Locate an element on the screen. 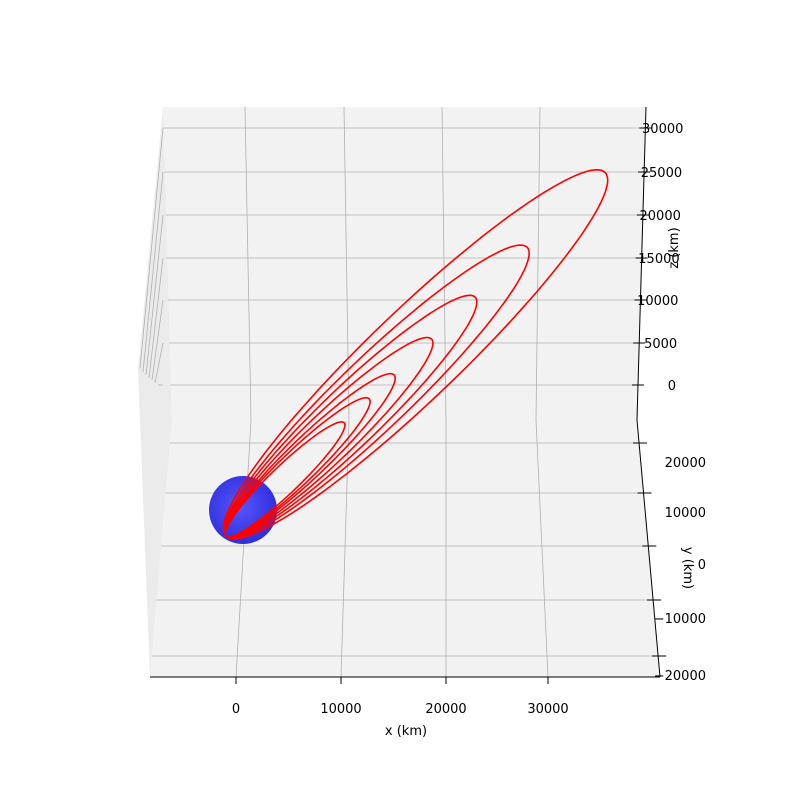  side-pane is located at coordinates (155, 392).